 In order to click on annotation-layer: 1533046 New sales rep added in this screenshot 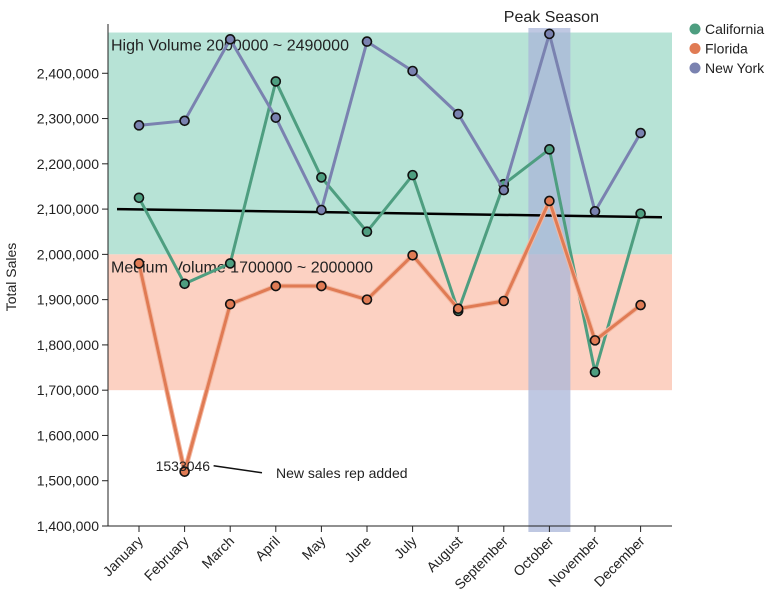, I will do `click(282, 469)`.